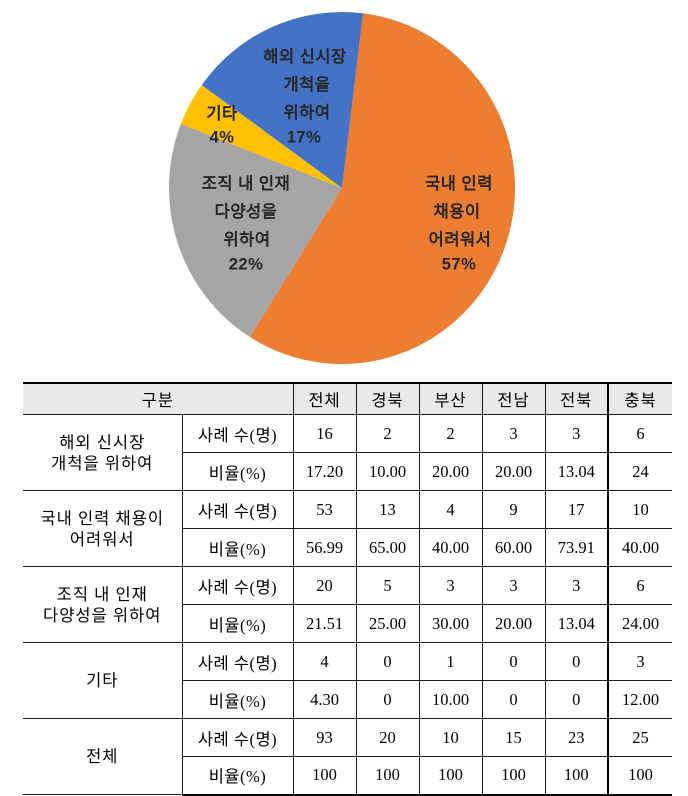 This screenshot has width=688, height=796. What do you see at coordinates (576, 398) in the screenshot?
I see `region-column-header: 전북` at bounding box center [576, 398].